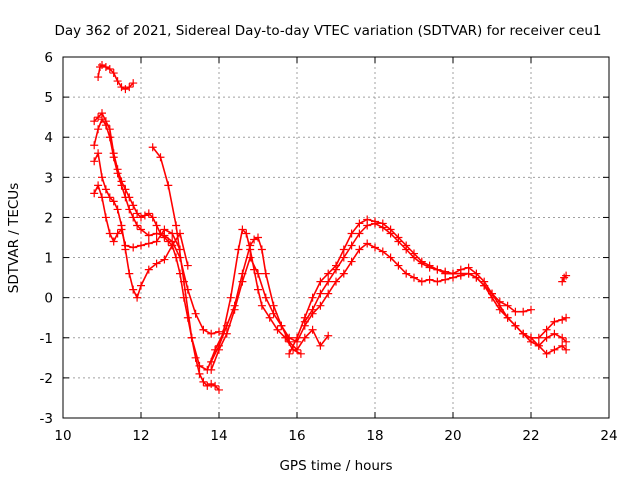 The width and height of the screenshot is (640, 480). Describe the element at coordinates (270, 299) in the screenshot. I see `series-arc-f` at that location.